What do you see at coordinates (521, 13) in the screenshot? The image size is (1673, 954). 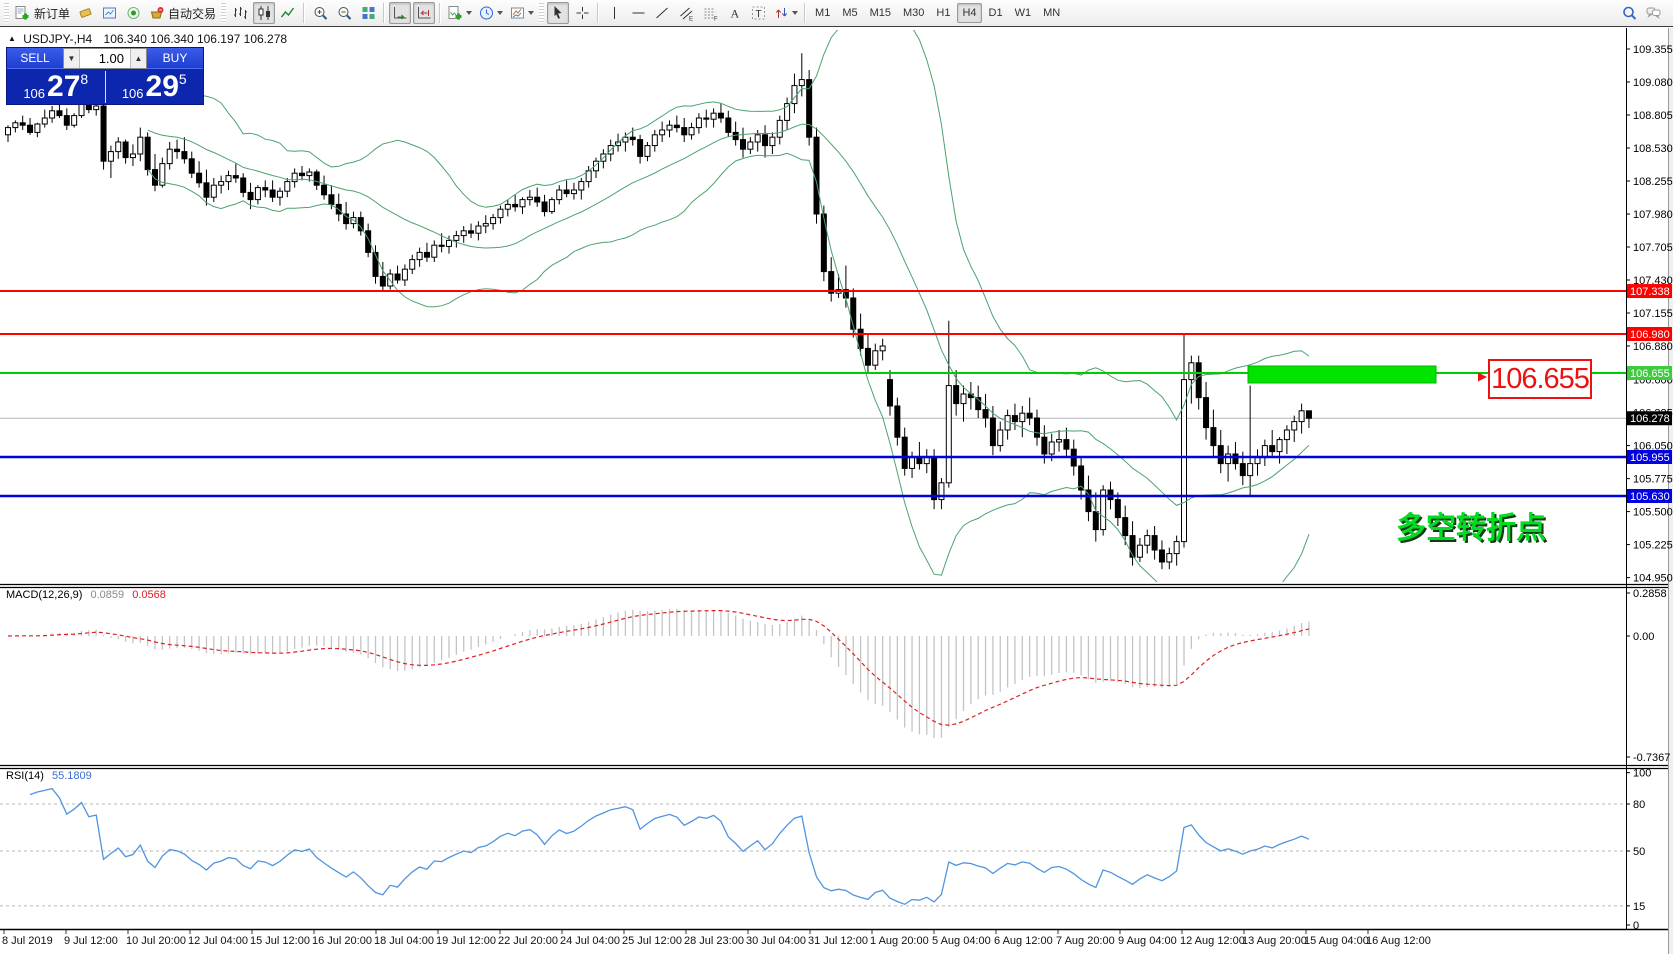 I see `template-icon` at bounding box center [521, 13].